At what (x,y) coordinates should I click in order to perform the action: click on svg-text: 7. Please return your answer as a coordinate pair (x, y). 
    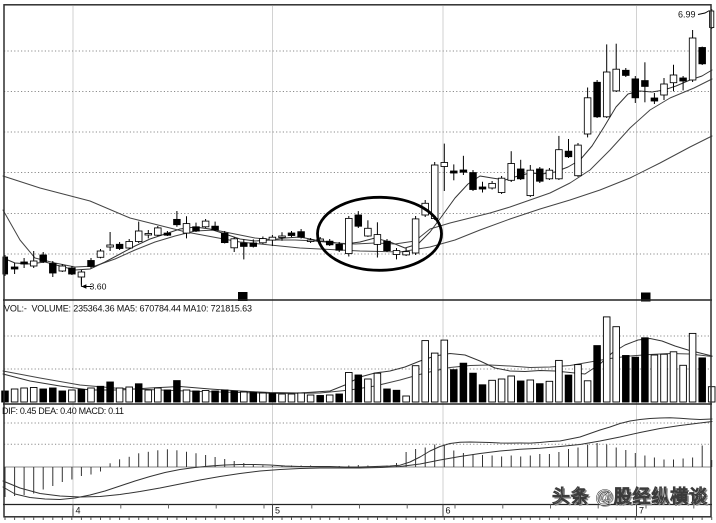
    Looking at the image, I should click on (641, 511).